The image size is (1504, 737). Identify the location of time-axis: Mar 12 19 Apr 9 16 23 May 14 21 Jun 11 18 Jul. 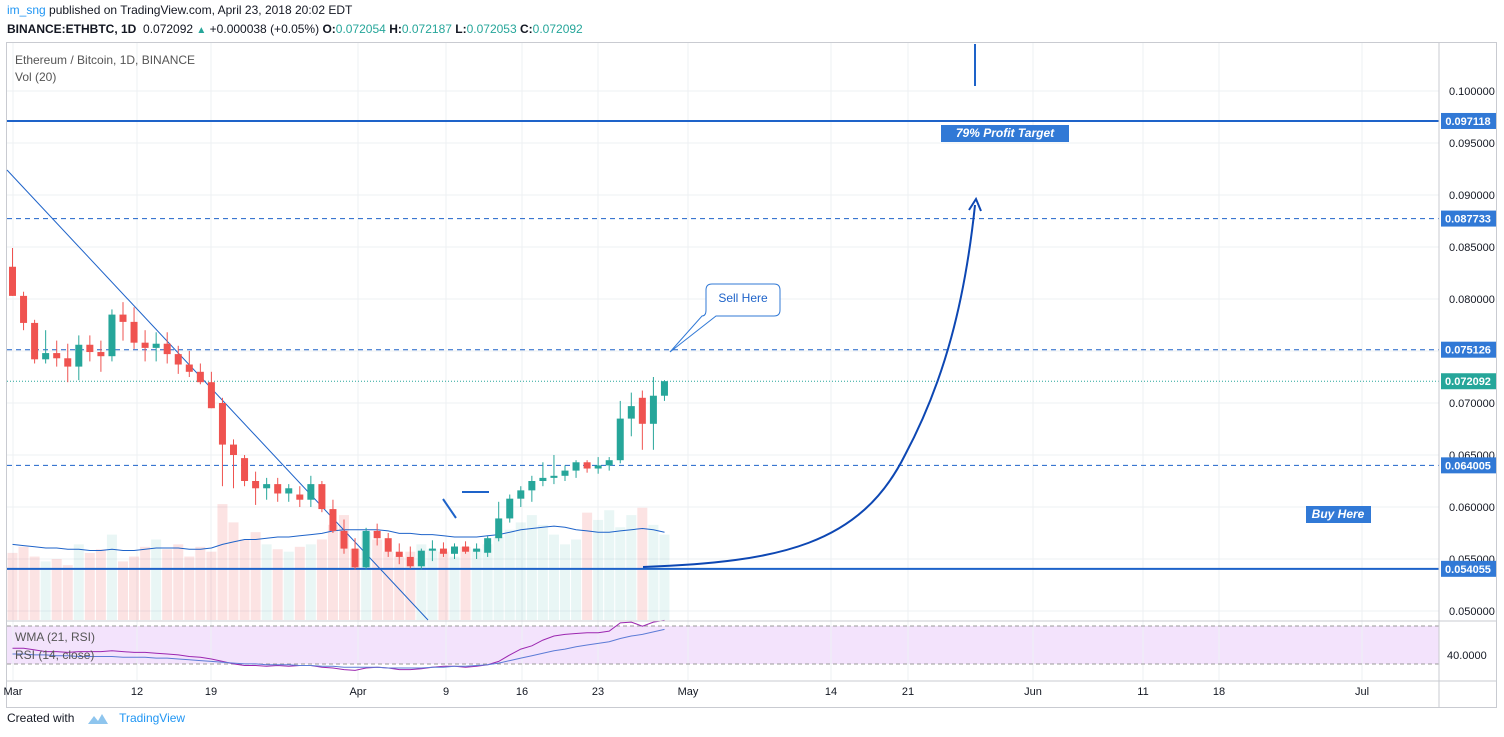
(687, 692).